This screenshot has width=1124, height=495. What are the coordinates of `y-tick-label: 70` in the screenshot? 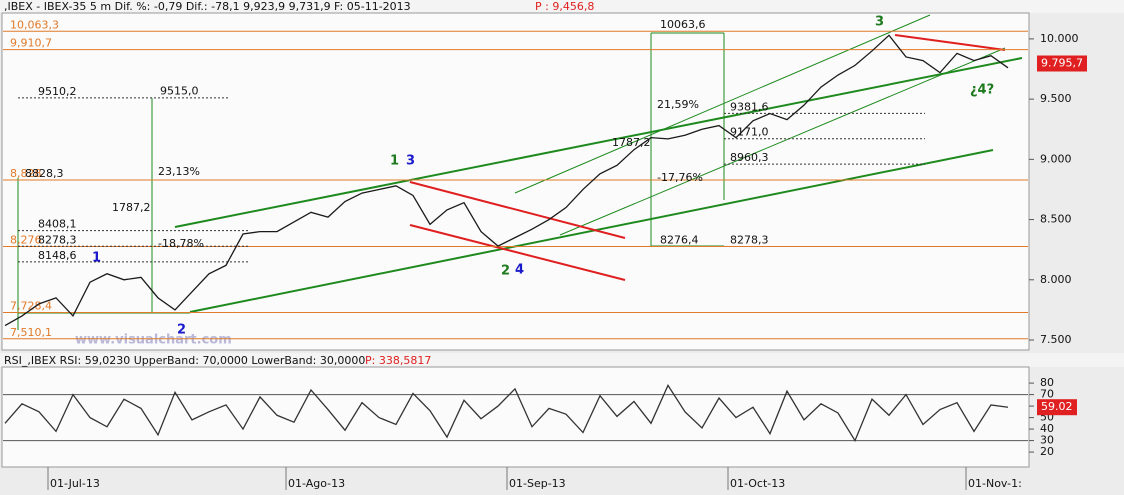 It's located at (1047, 394).